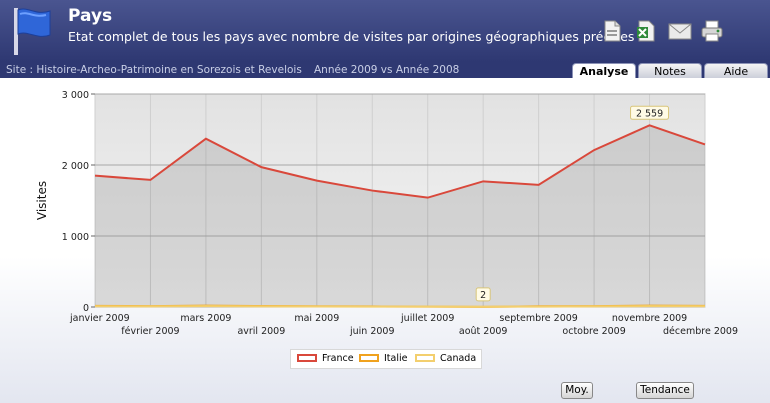  Describe the element at coordinates (577, 390) in the screenshot. I see `average-button: Moy.` at that location.